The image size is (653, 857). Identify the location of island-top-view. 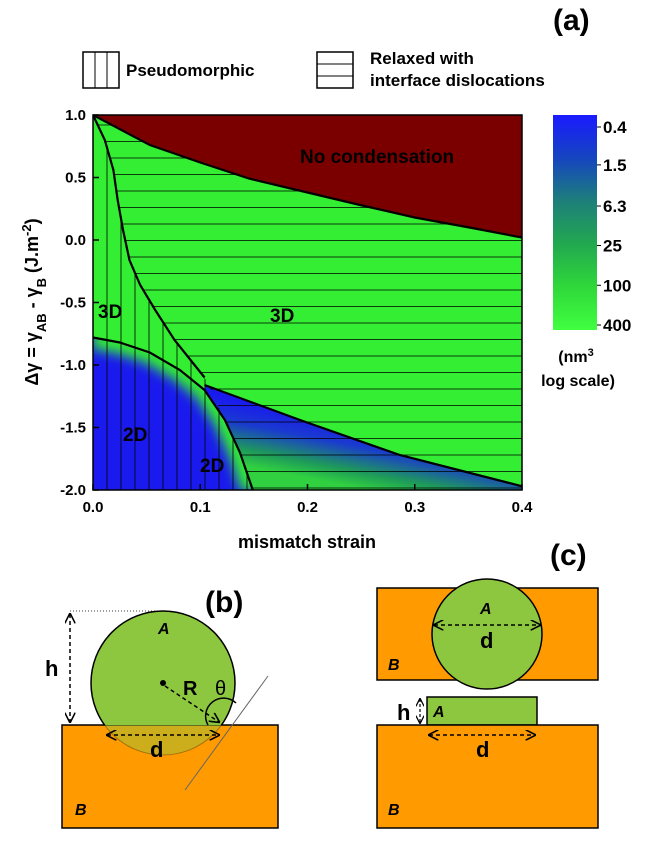
(487, 634).